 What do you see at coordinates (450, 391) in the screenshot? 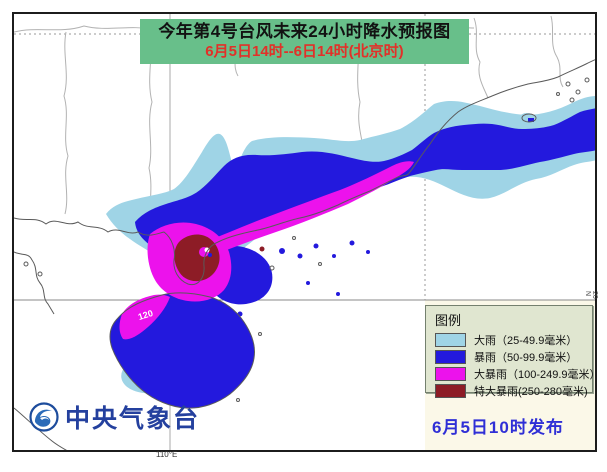
I see `legend-swatch-extreme-rainstorm` at bounding box center [450, 391].